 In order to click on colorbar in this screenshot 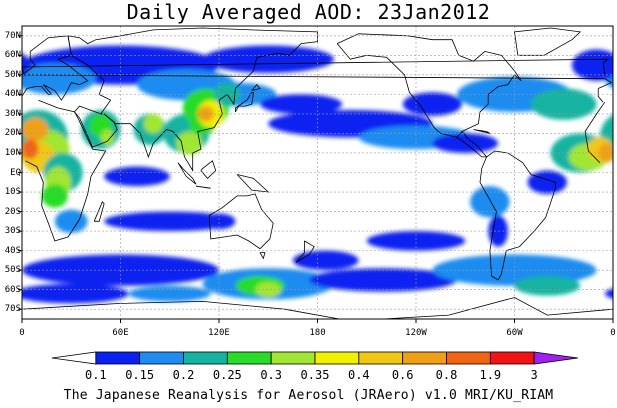, I will do `click(315, 358)`.